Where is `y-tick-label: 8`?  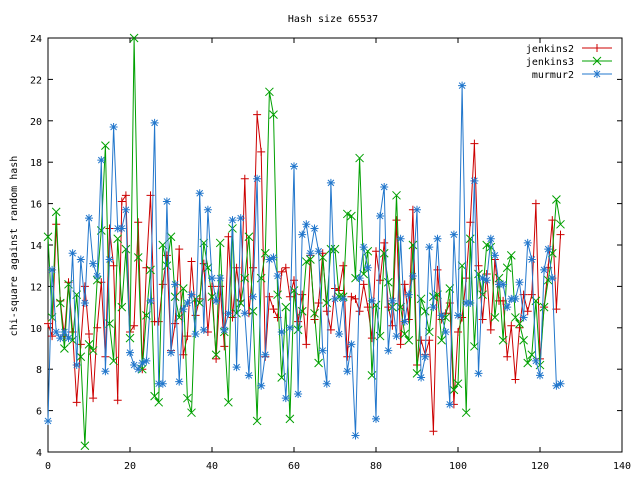 y-tick-label: 8 is located at coordinates (39, 370).